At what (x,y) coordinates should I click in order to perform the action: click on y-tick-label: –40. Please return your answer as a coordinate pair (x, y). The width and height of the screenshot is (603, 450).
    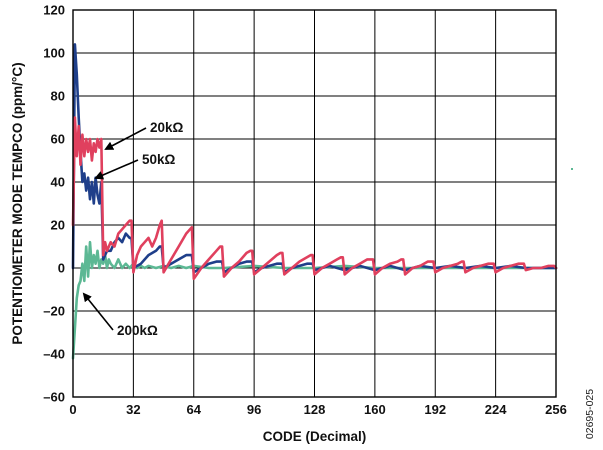
    Looking at the image, I should click on (54, 354).